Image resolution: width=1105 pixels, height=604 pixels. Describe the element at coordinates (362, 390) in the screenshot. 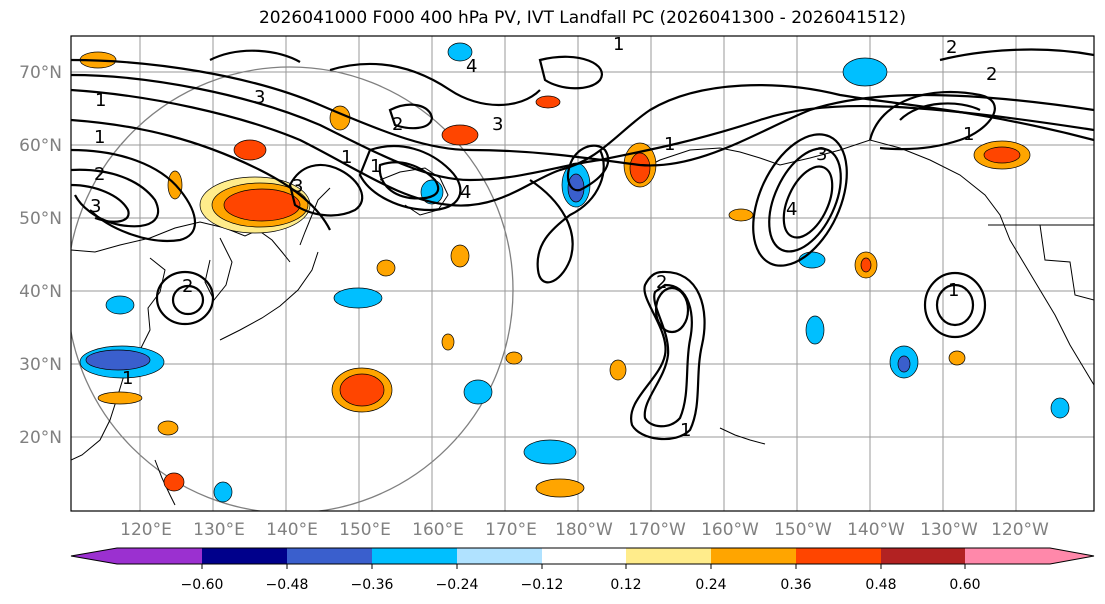

I see `pv-blob-pacific-core` at that location.